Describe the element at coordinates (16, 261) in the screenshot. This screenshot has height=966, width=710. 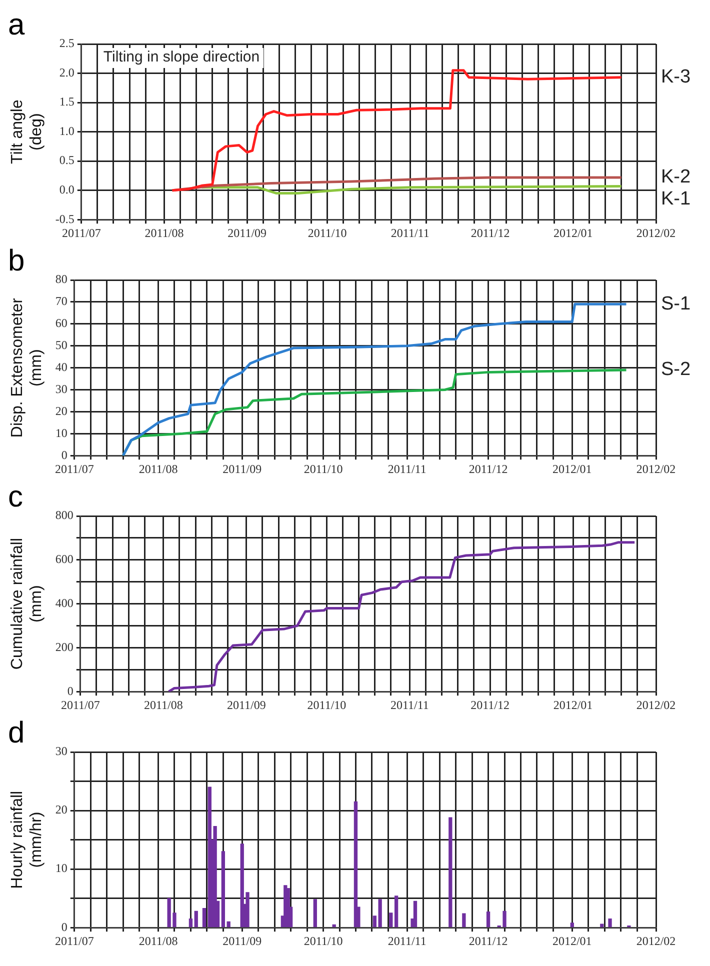
I see `chart-title: b` at that location.